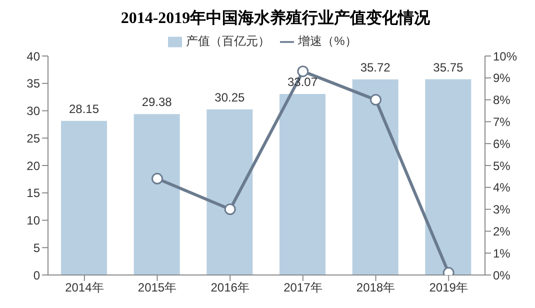 The image size is (535, 308). What do you see at coordinates (376, 287) in the screenshot?
I see `x-tick-label: 2018年` at bounding box center [376, 287].